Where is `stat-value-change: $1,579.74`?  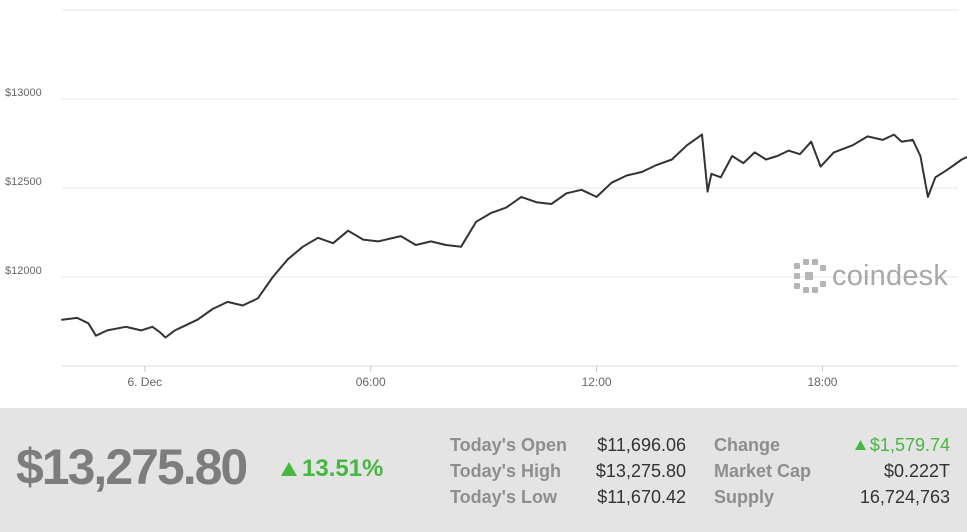
stat-value-change: $1,579.74 is located at coordinates (885, 445).